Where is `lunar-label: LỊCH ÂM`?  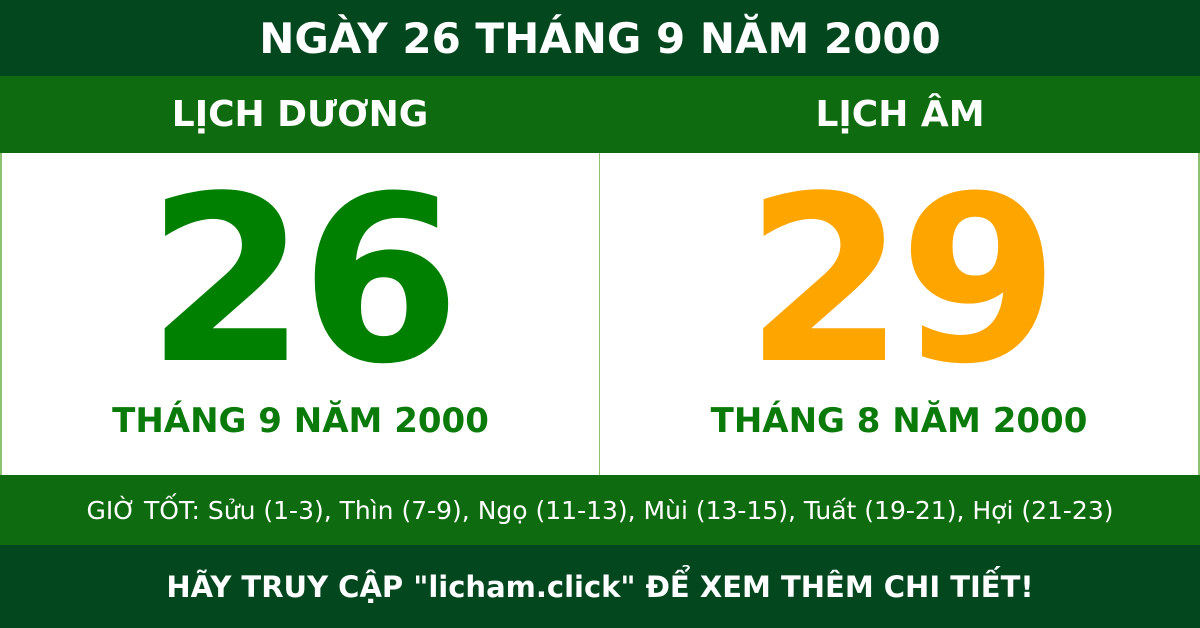 lunar-label: LỊCH ÂM is located at coordinates (900, 114).